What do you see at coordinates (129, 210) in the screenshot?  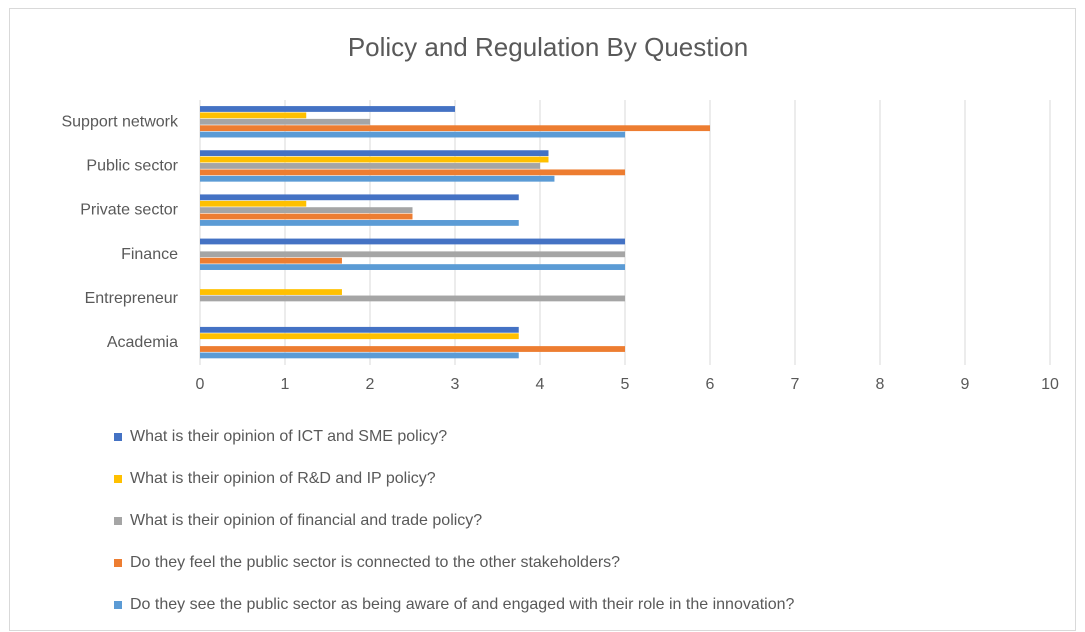 I see `y-tick-label: Private sector` at bounding box center [129, 210].